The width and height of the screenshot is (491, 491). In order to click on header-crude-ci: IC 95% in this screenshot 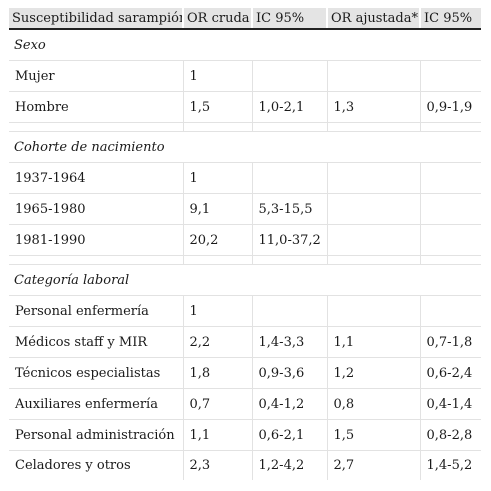, I will do `click(289, 19)`.